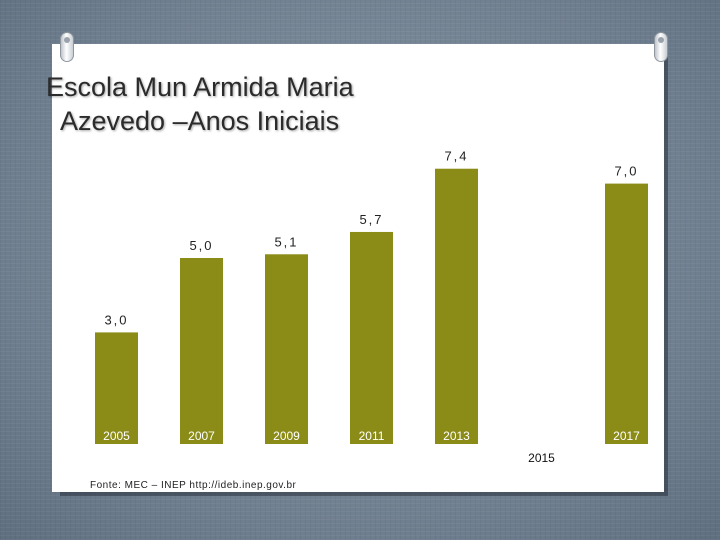 This screenshot has width=720, height=540. Describe the element at coordinates (201, 351) in the screenshot. I see `bar-2007` at that location.